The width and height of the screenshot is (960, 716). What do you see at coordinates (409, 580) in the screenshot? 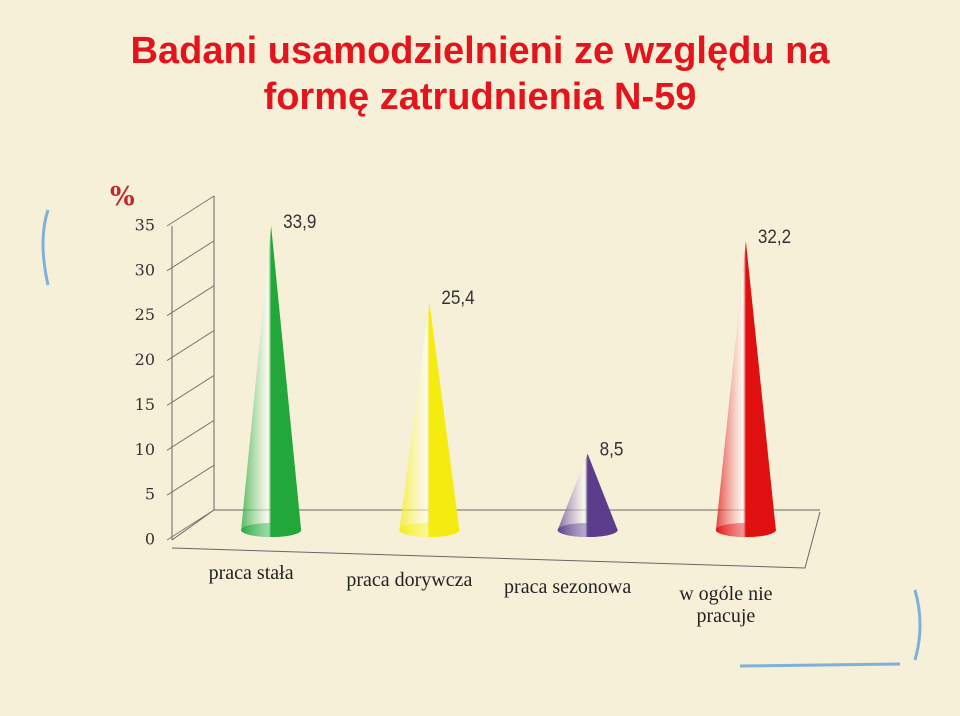
I see `x-tick-label: praca dorywcza` at bounding box center [409, 580].